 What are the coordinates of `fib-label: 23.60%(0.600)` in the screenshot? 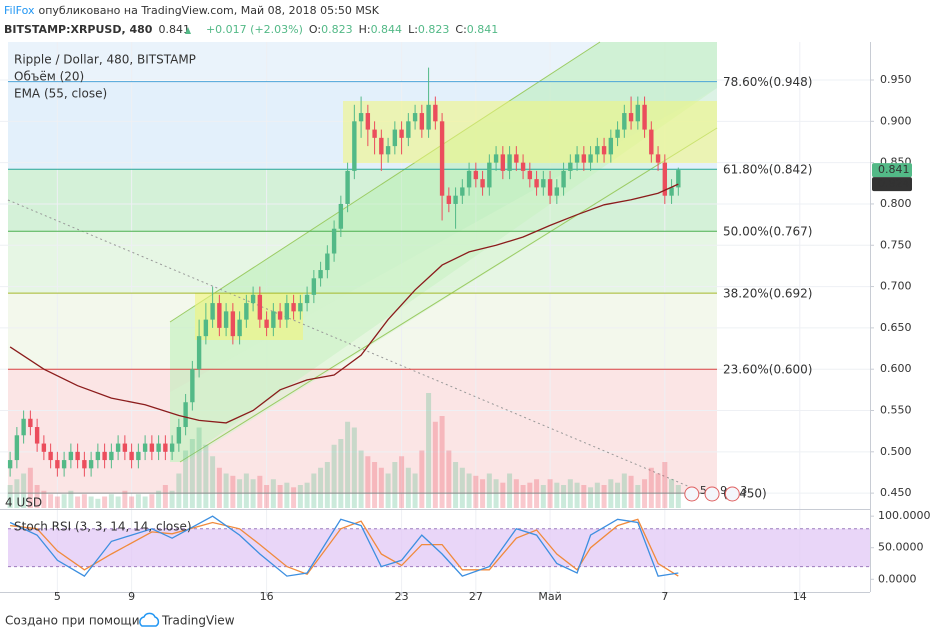 It's located at (767, 370).